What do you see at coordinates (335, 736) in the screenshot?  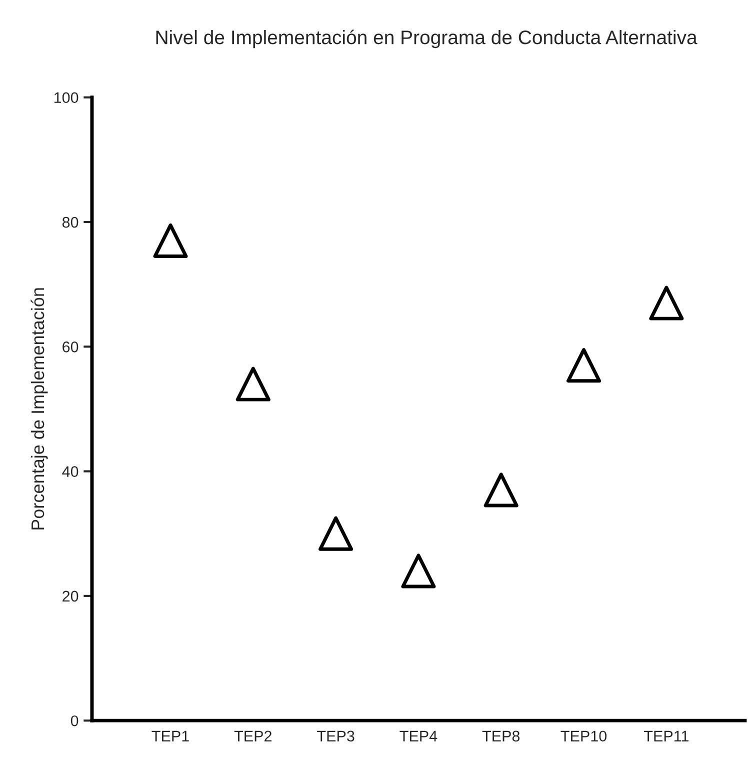 I see `x-tick-label: TEP3` at bounding box center [335, 736].